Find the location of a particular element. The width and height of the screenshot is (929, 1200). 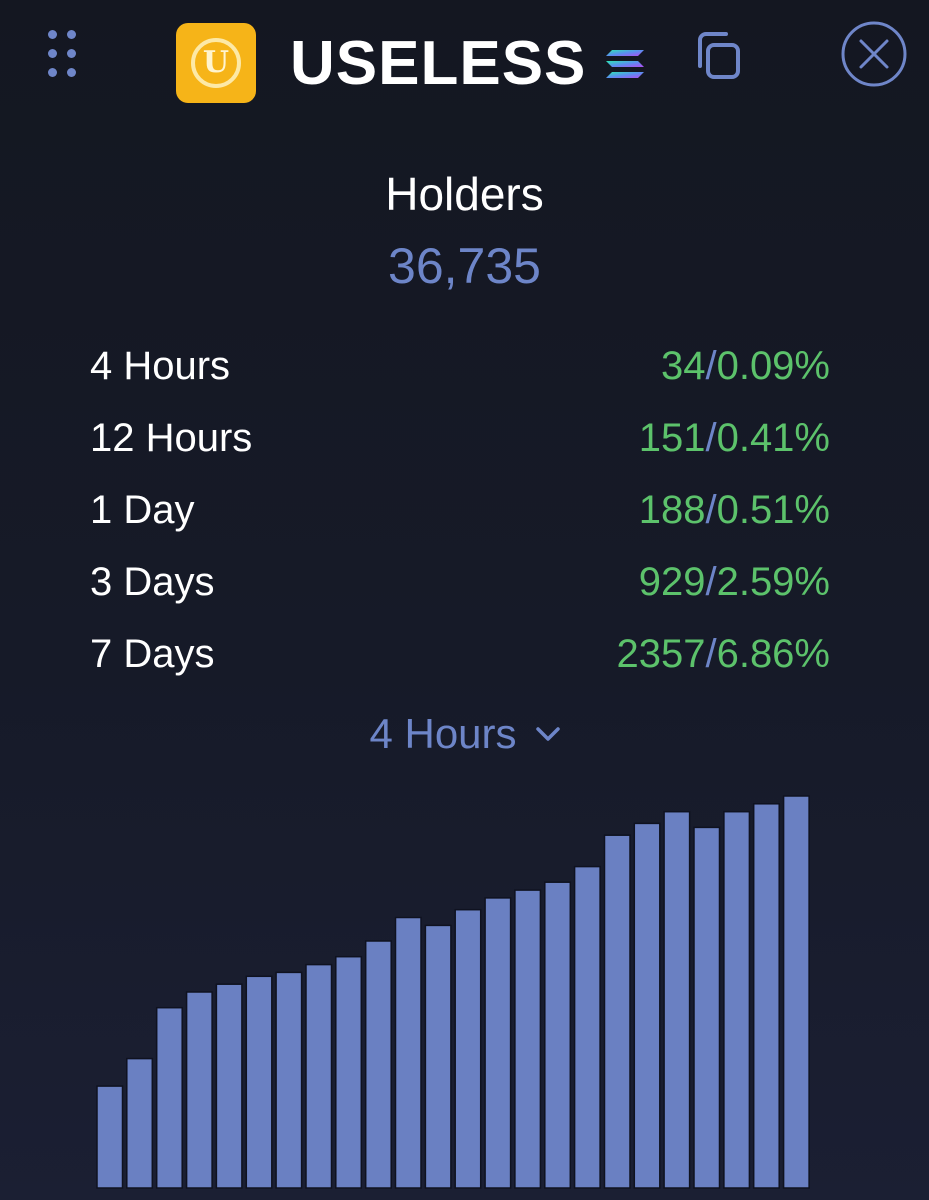

holders-title: Holders is located at coordinates (464, 194).